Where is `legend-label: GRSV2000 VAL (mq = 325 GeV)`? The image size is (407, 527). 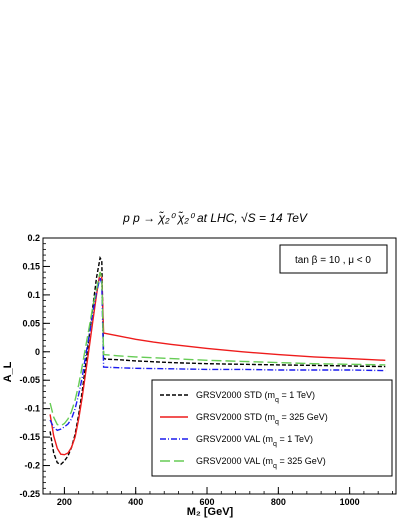 legend-label: GRSV2000 VAL (mq = 325 GeV) is located at coordinates (261, 463).